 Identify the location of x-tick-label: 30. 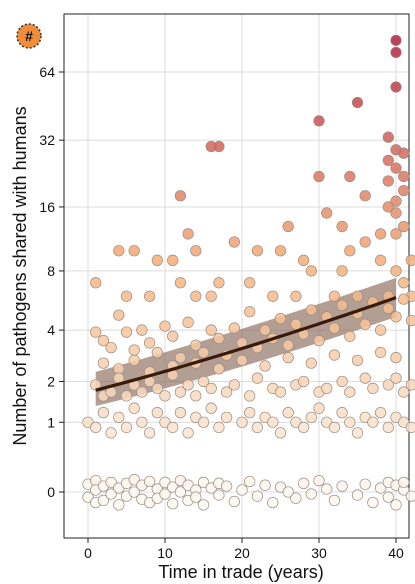
(319, 553).